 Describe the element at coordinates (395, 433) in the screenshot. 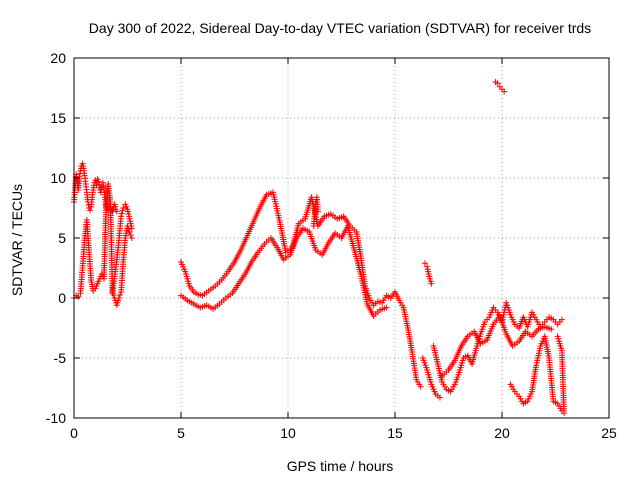

I see `x-tick-label: 15` at that location.